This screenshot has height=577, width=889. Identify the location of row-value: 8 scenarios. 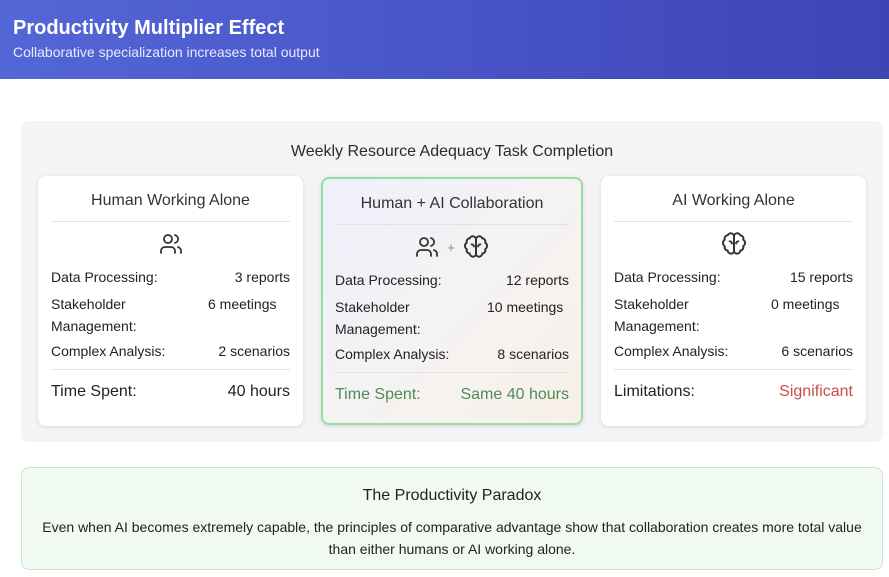
(533, 354).